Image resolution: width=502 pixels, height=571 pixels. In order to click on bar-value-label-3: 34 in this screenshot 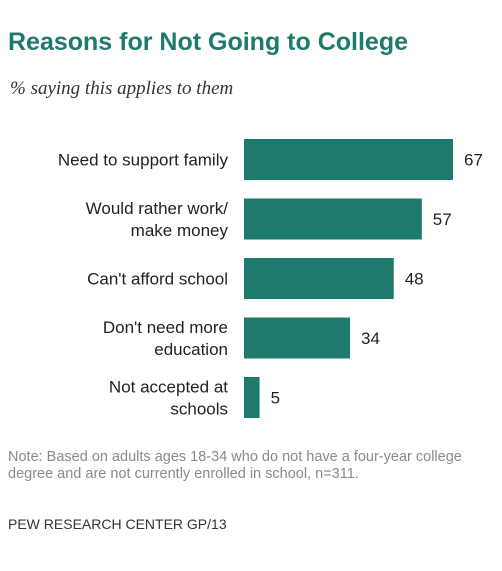, I will do `click(370, 338)`.